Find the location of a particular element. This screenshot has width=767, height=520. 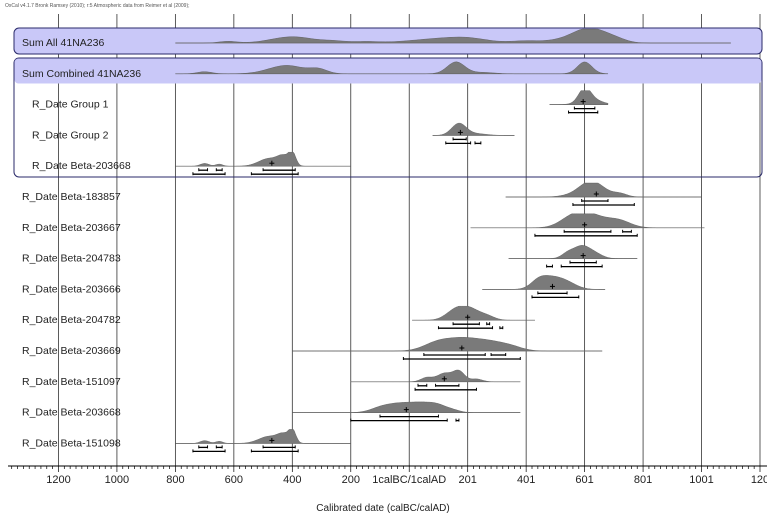

x-tick-label: 200 is located at coordinates (351, 480).